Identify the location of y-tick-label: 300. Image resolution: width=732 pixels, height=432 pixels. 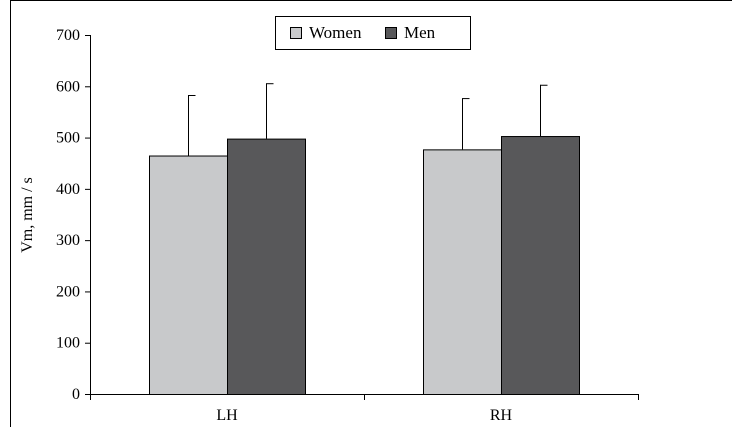
(68, 240).